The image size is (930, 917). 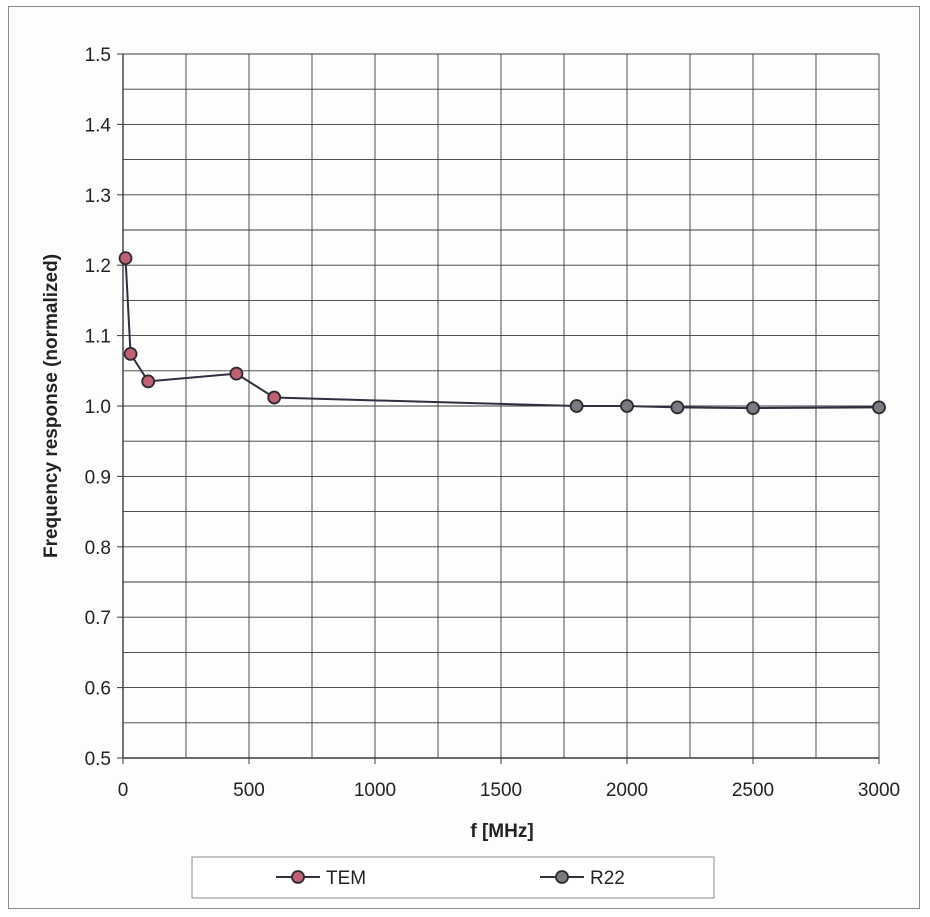 I want to click on y-tick-label: 1.4, so click(x=98, y=125).